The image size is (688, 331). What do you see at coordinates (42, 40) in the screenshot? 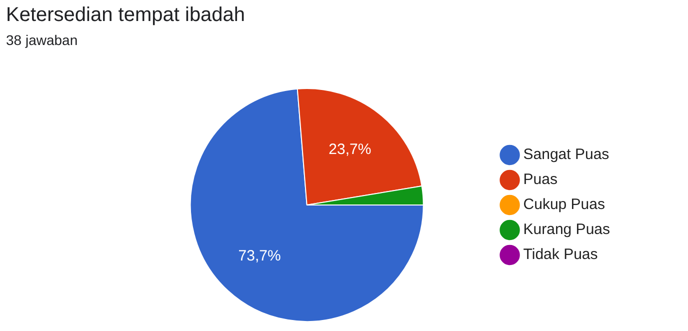
I see `text: 38 jawaban` at bounding box center [42, 40].